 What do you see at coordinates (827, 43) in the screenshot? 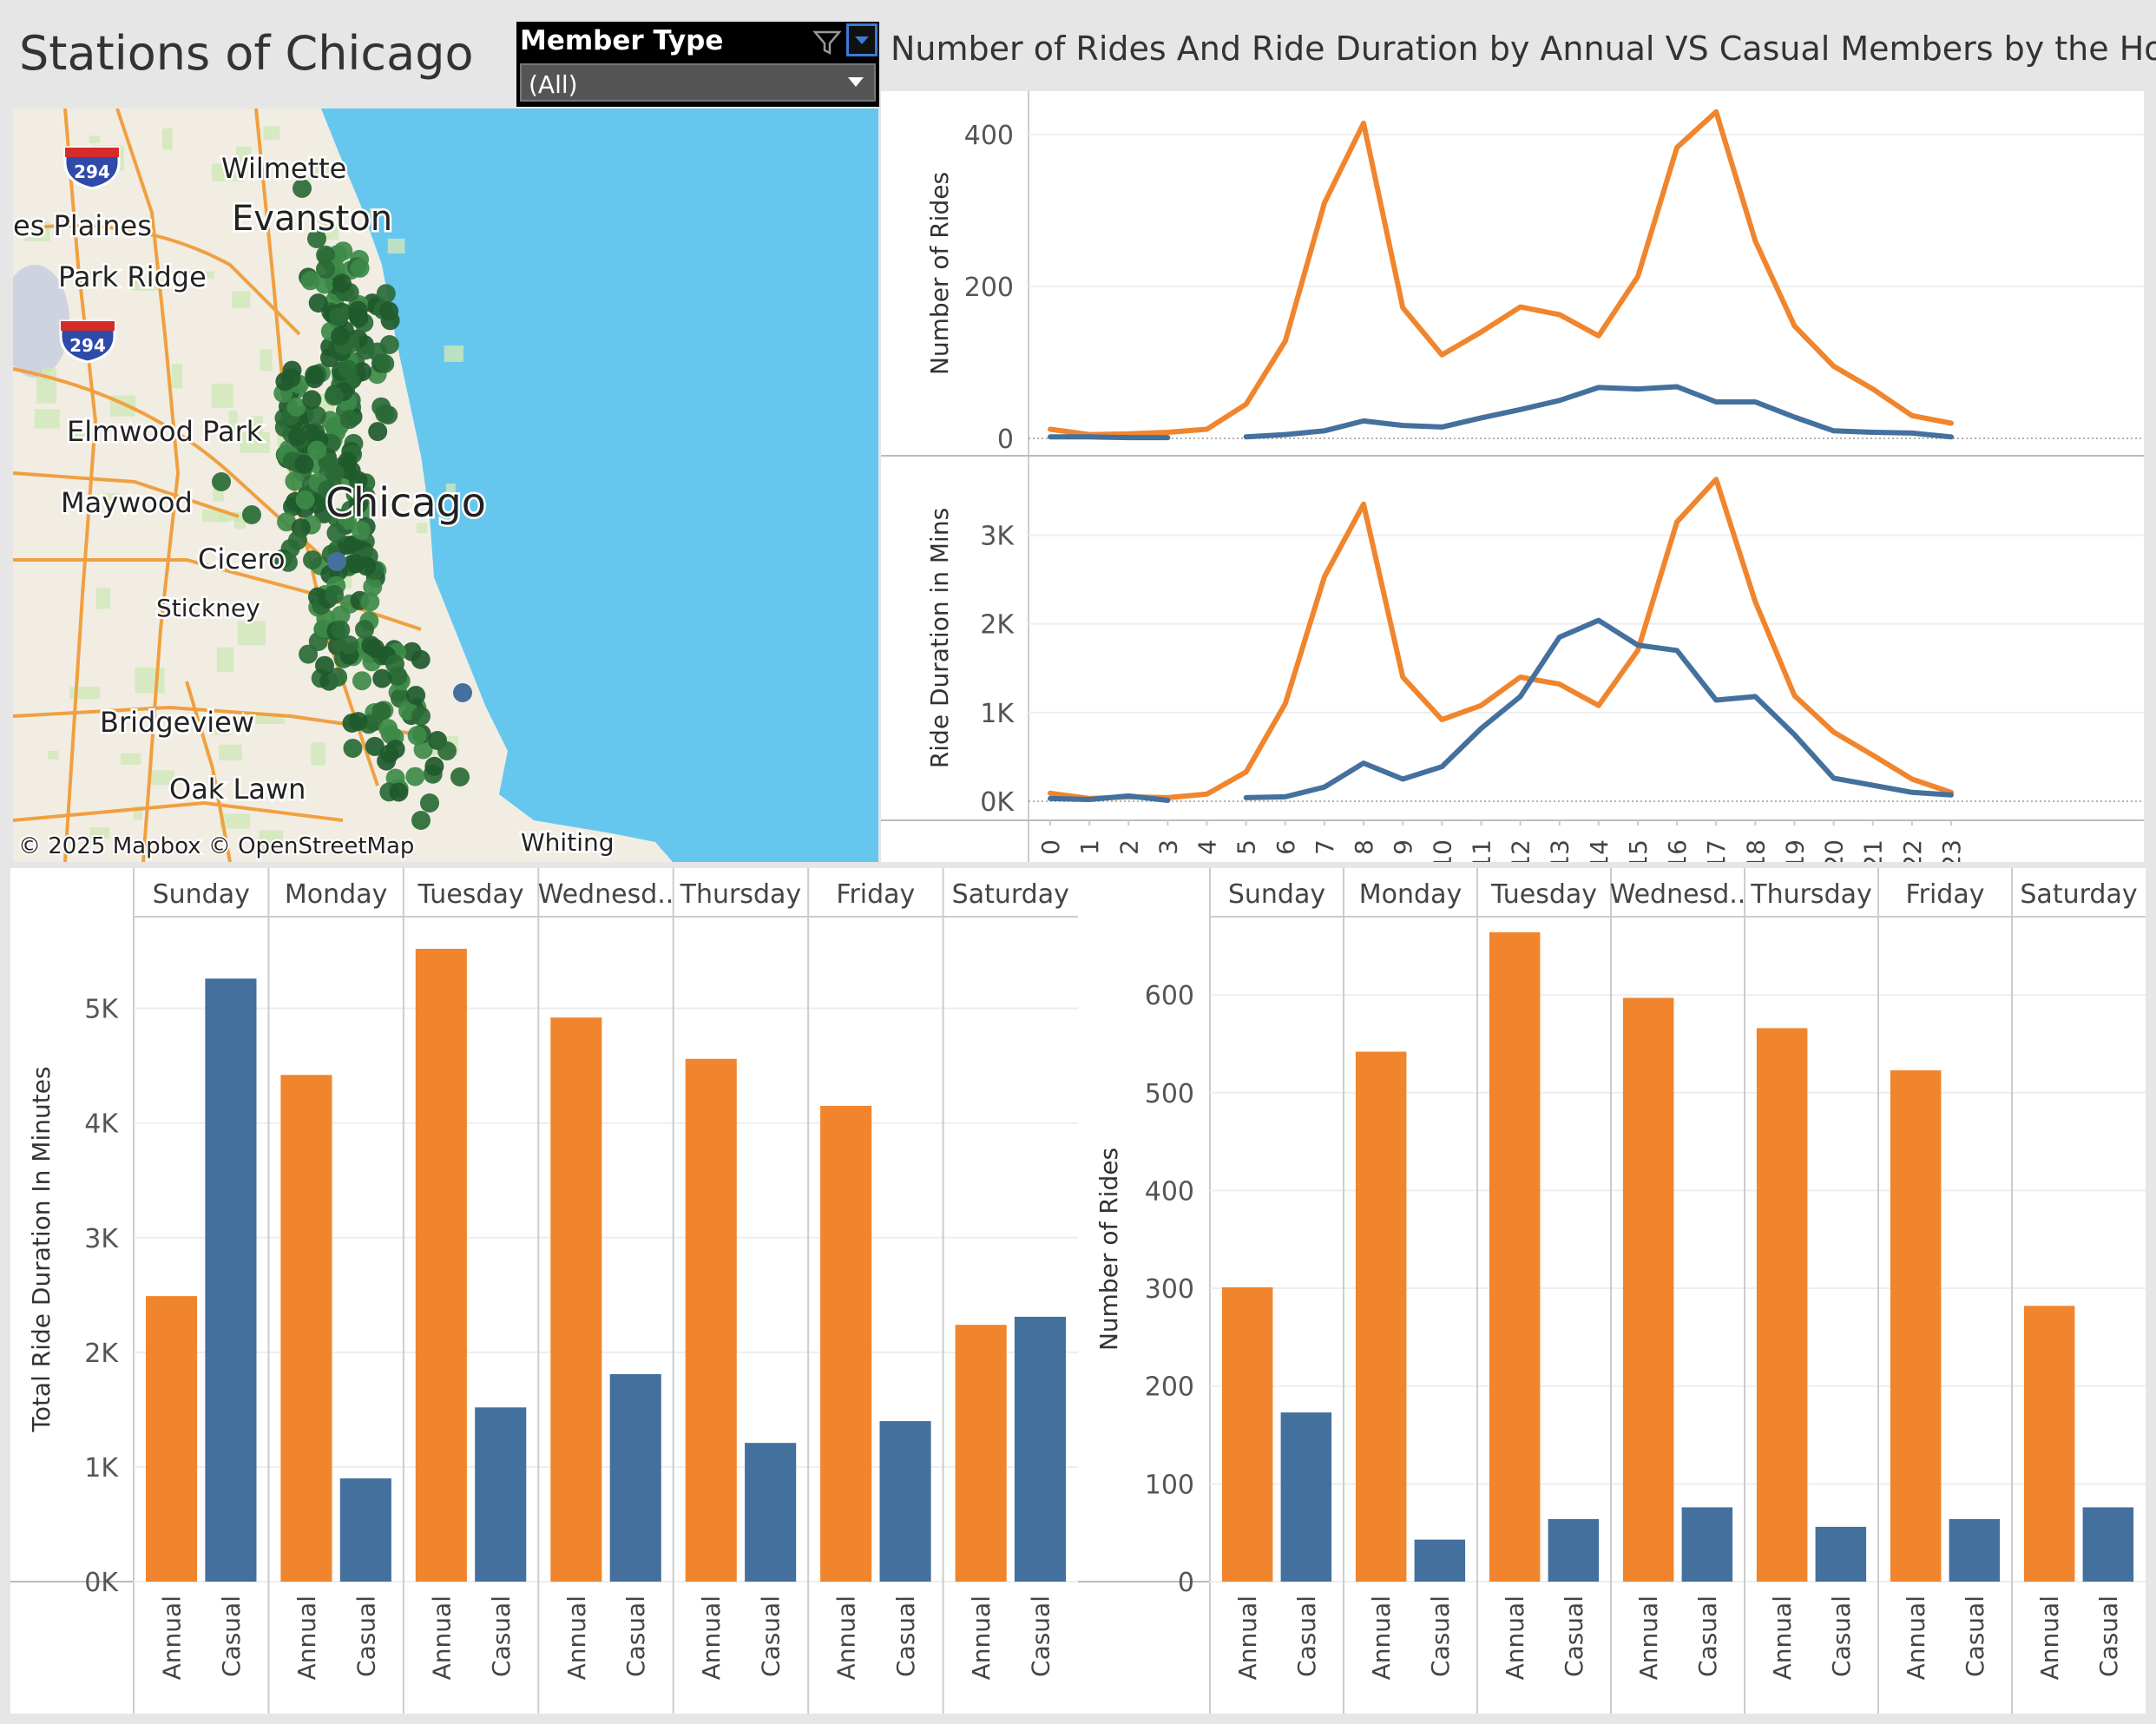
I see `funnel-icon` at bounding box center [827, 43].